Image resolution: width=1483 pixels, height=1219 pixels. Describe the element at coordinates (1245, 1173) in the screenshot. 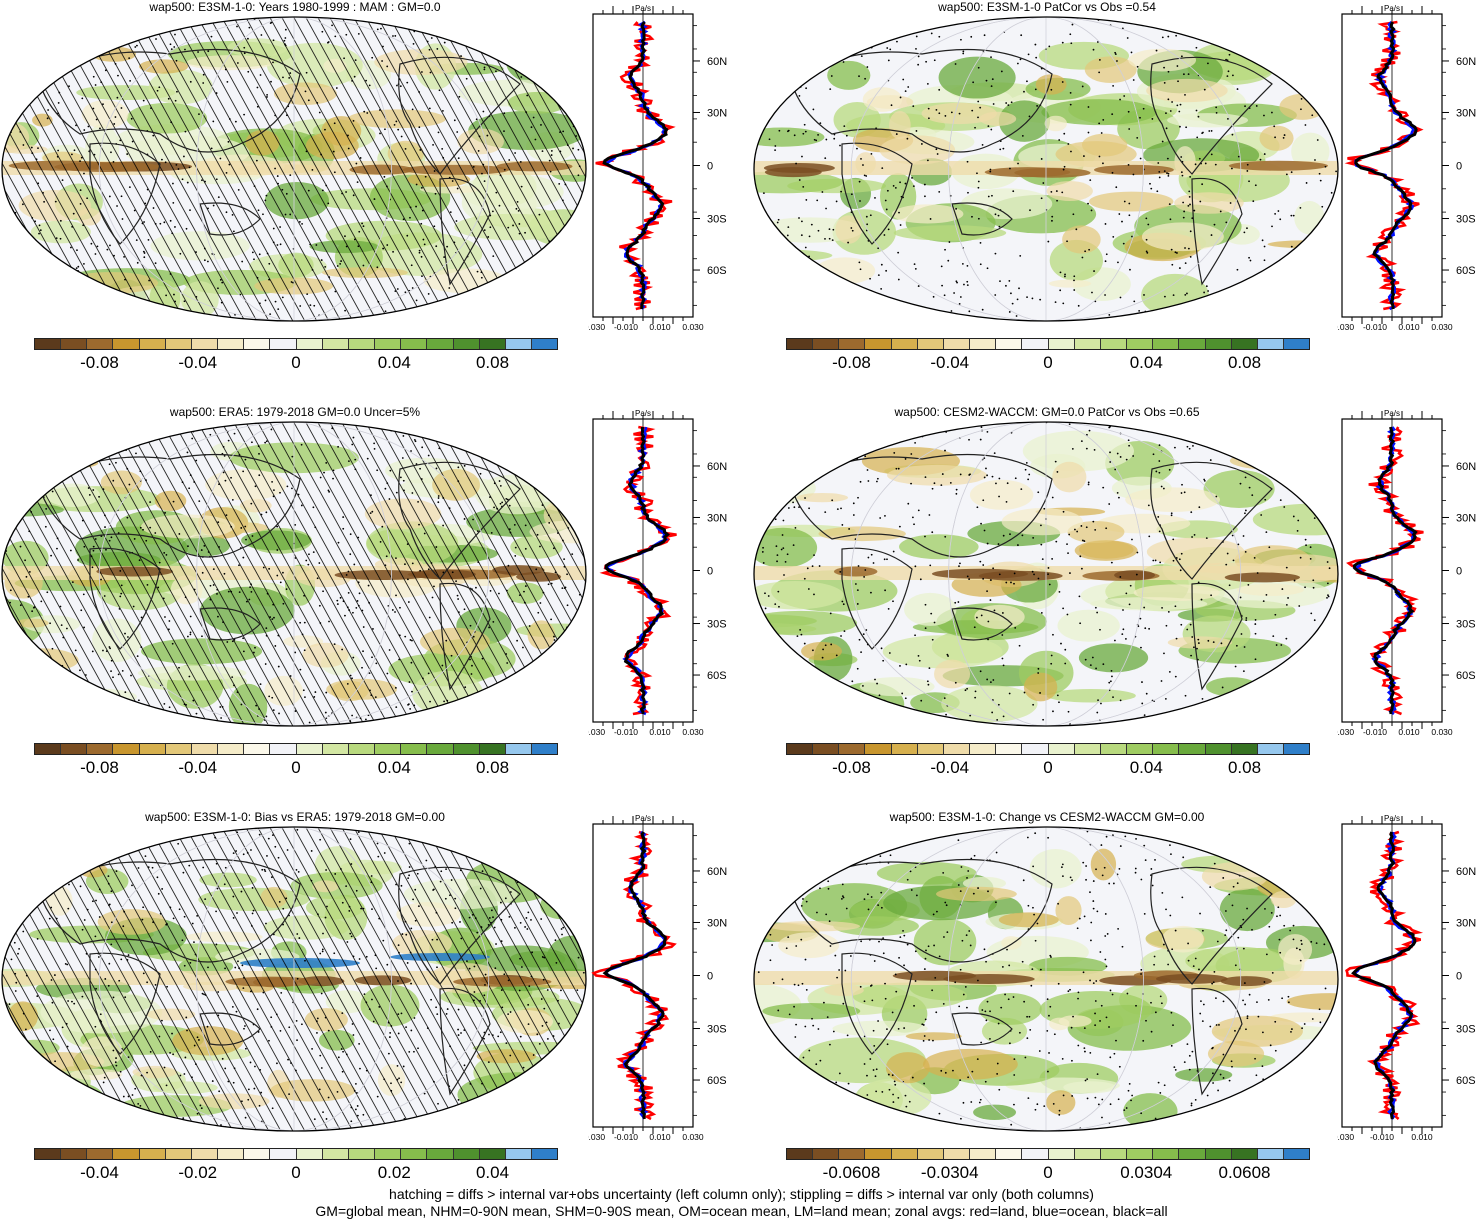

I see `colorbar-label: 0.0608` at that location.